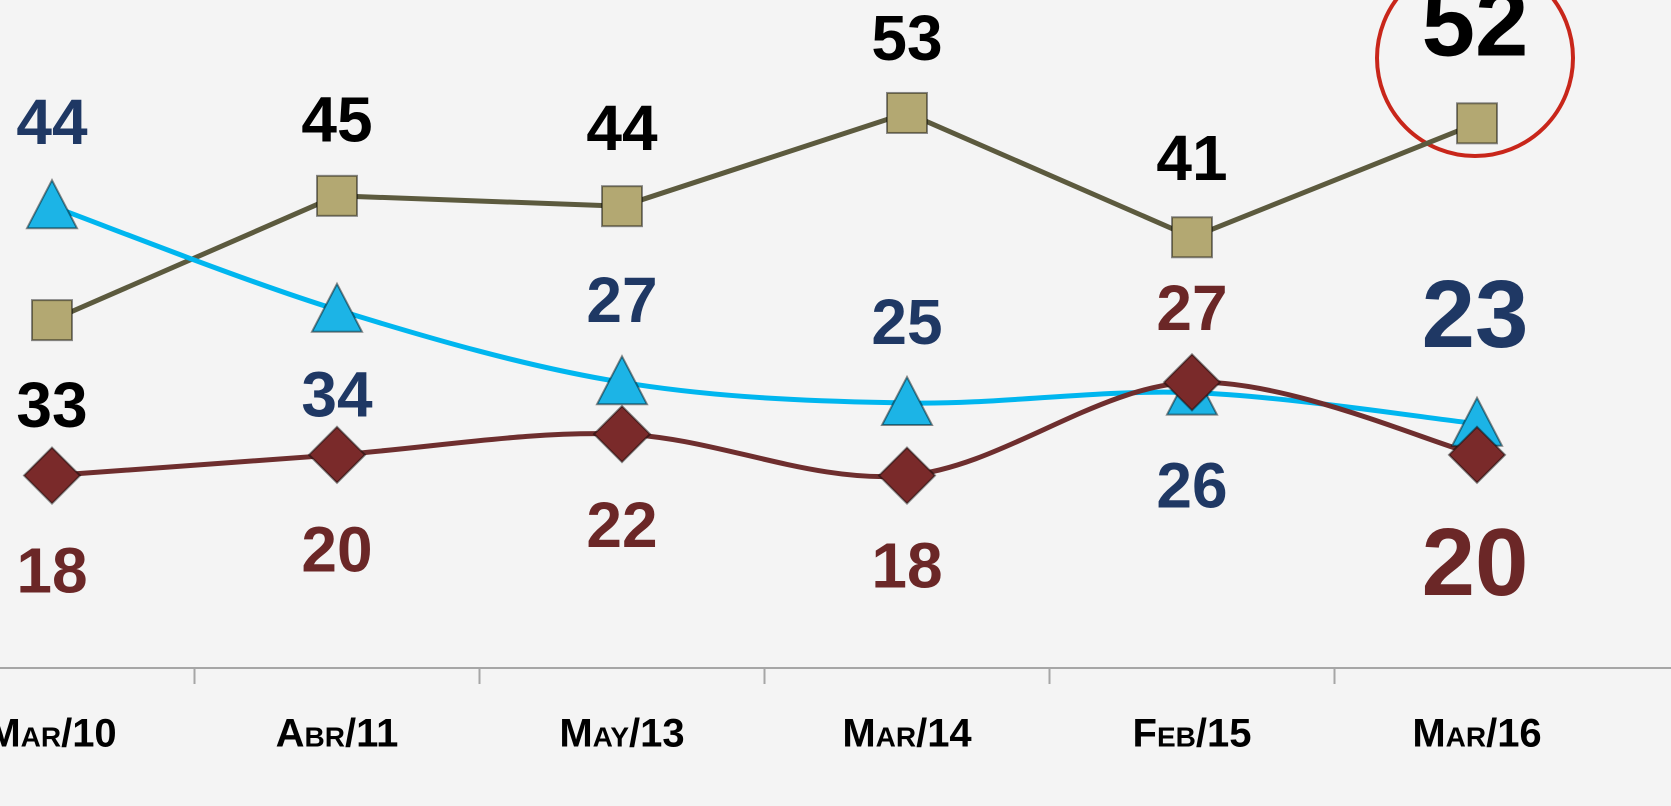  What do you see at coordinates (51, 405) in the screenshot?
I see `data-label: 33` at bounding box center [51, 405].